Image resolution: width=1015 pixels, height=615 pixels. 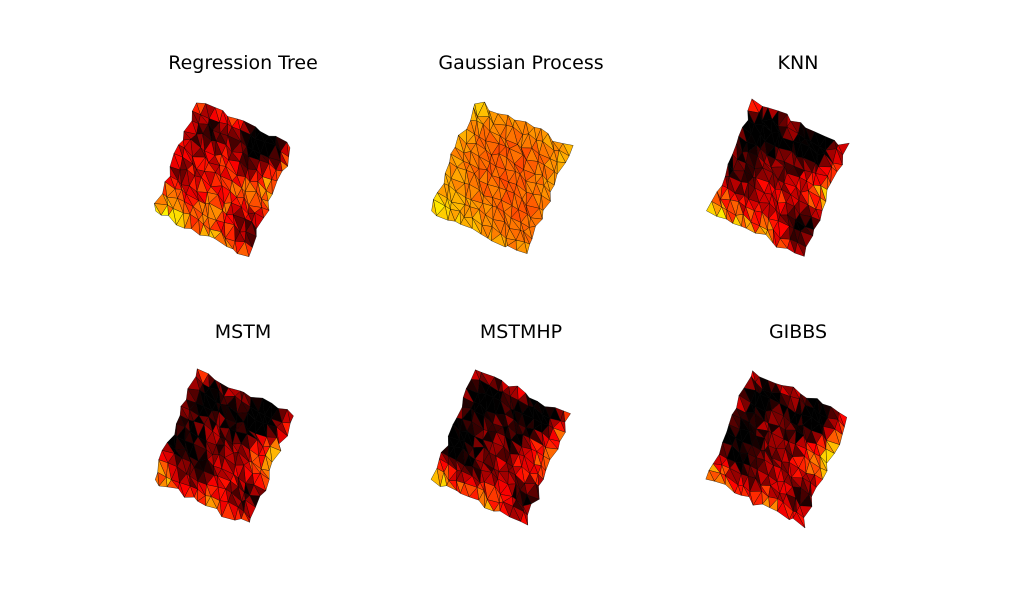 I want to click on panel-mstmhp: MSTMHP, so click(x=521, y=441).